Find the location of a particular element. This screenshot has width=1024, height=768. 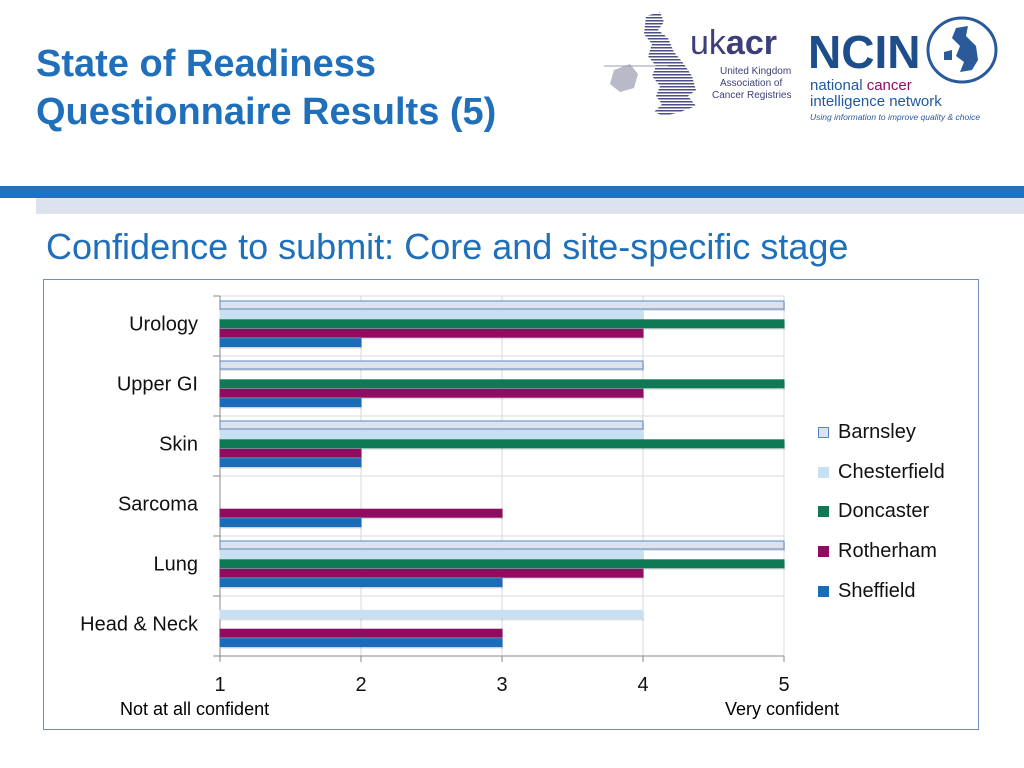

legend-label: Barnsley is located at coordinates (877, 432).